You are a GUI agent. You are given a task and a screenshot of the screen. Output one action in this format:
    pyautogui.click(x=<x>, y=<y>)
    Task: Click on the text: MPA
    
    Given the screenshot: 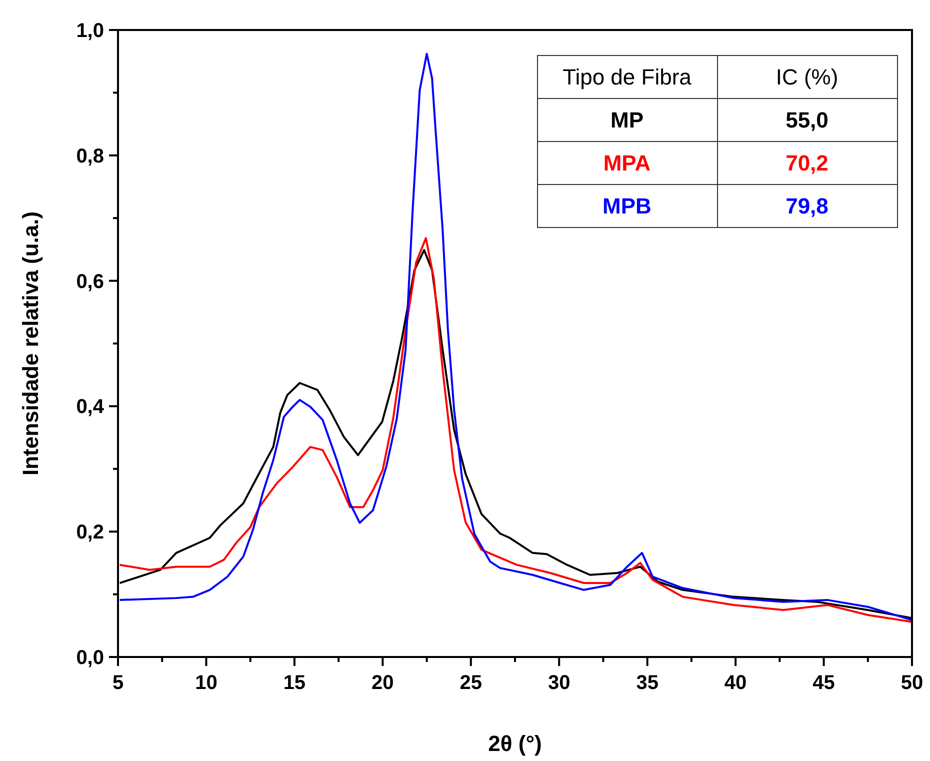 What is the action you would take?
    pyautogui.click(x=627, y=163)
    